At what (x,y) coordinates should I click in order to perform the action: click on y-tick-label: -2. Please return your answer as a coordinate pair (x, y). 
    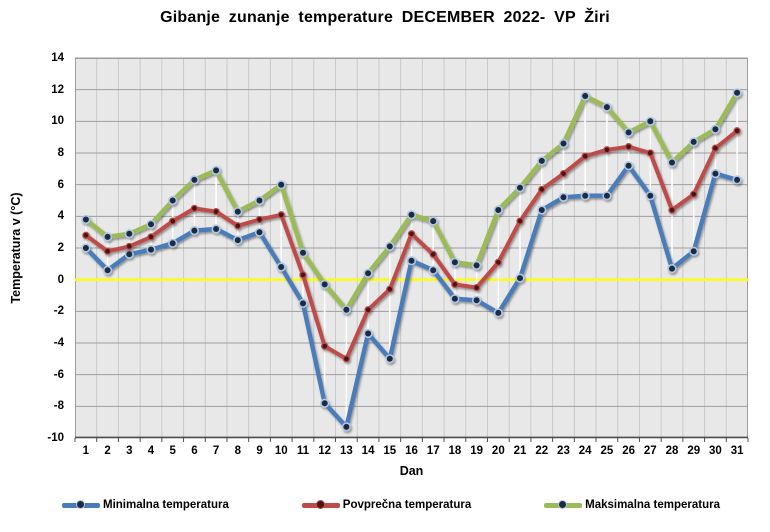
    Looking at the image, I should click on (58, 311).